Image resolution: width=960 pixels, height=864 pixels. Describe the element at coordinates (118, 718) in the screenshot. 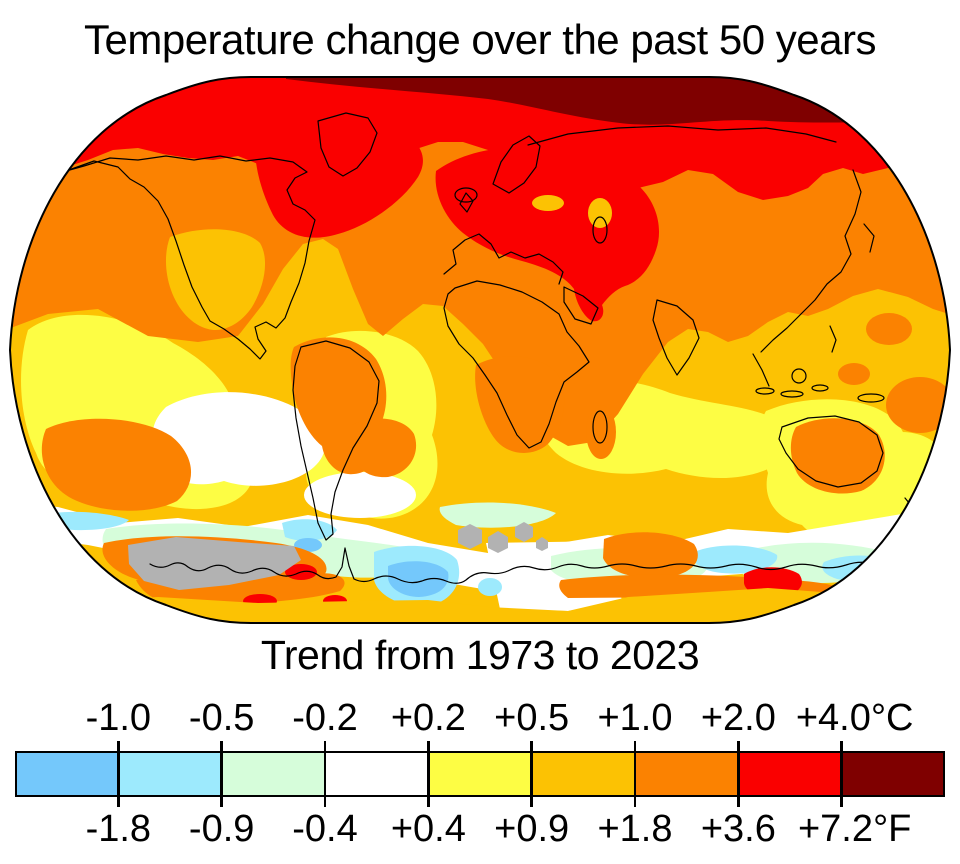

I see `scale-label: -1.0` at that location.